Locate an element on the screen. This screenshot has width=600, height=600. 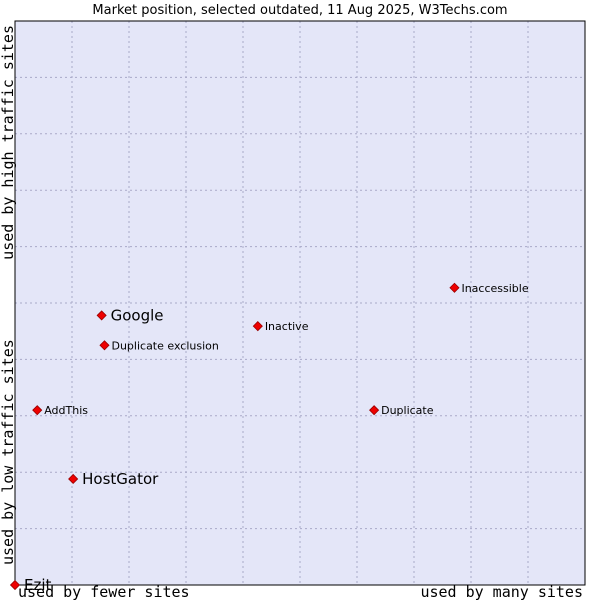
data-point-label: AddThis is located at coordinates (66, 410).